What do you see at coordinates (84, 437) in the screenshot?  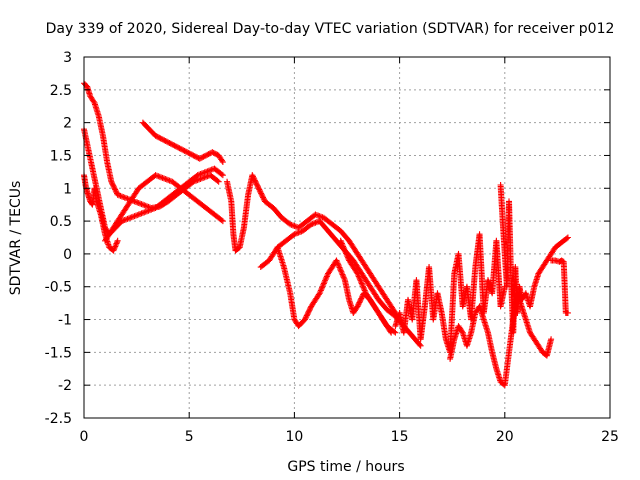 I see `x-tick-label: 0` at bounding box center [84, 437].